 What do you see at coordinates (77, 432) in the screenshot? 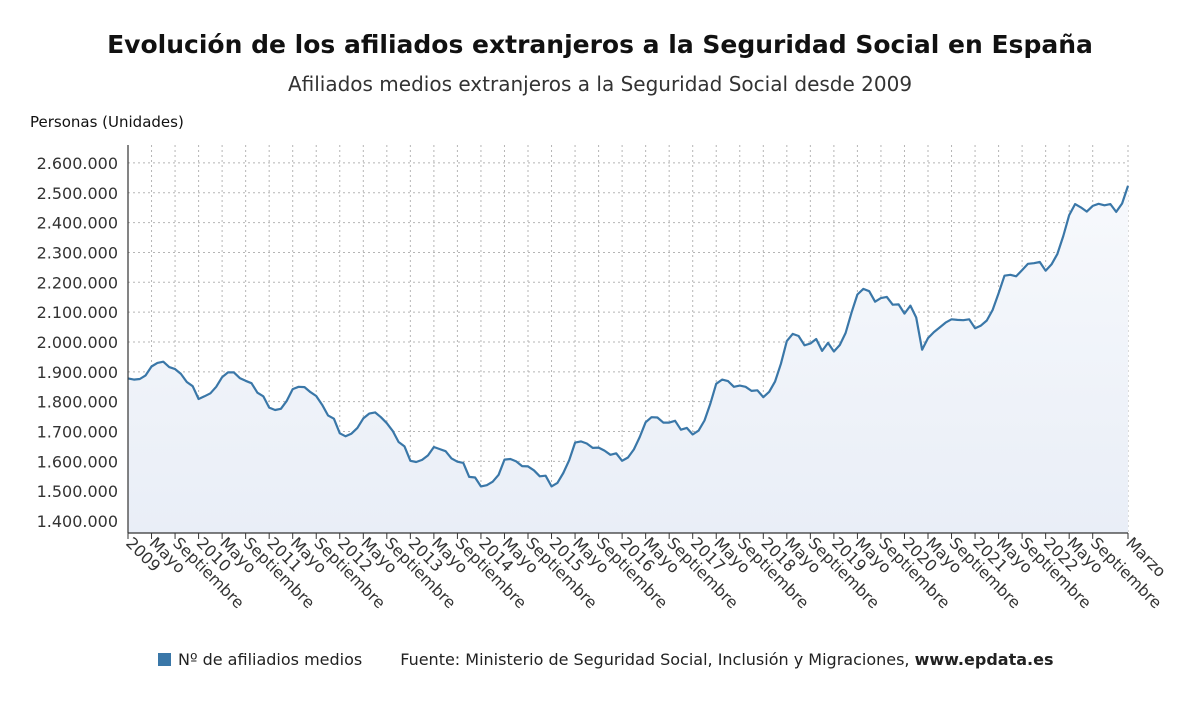
I see `y-tick-label: 1.700.000` at bounding box center [77, 432].